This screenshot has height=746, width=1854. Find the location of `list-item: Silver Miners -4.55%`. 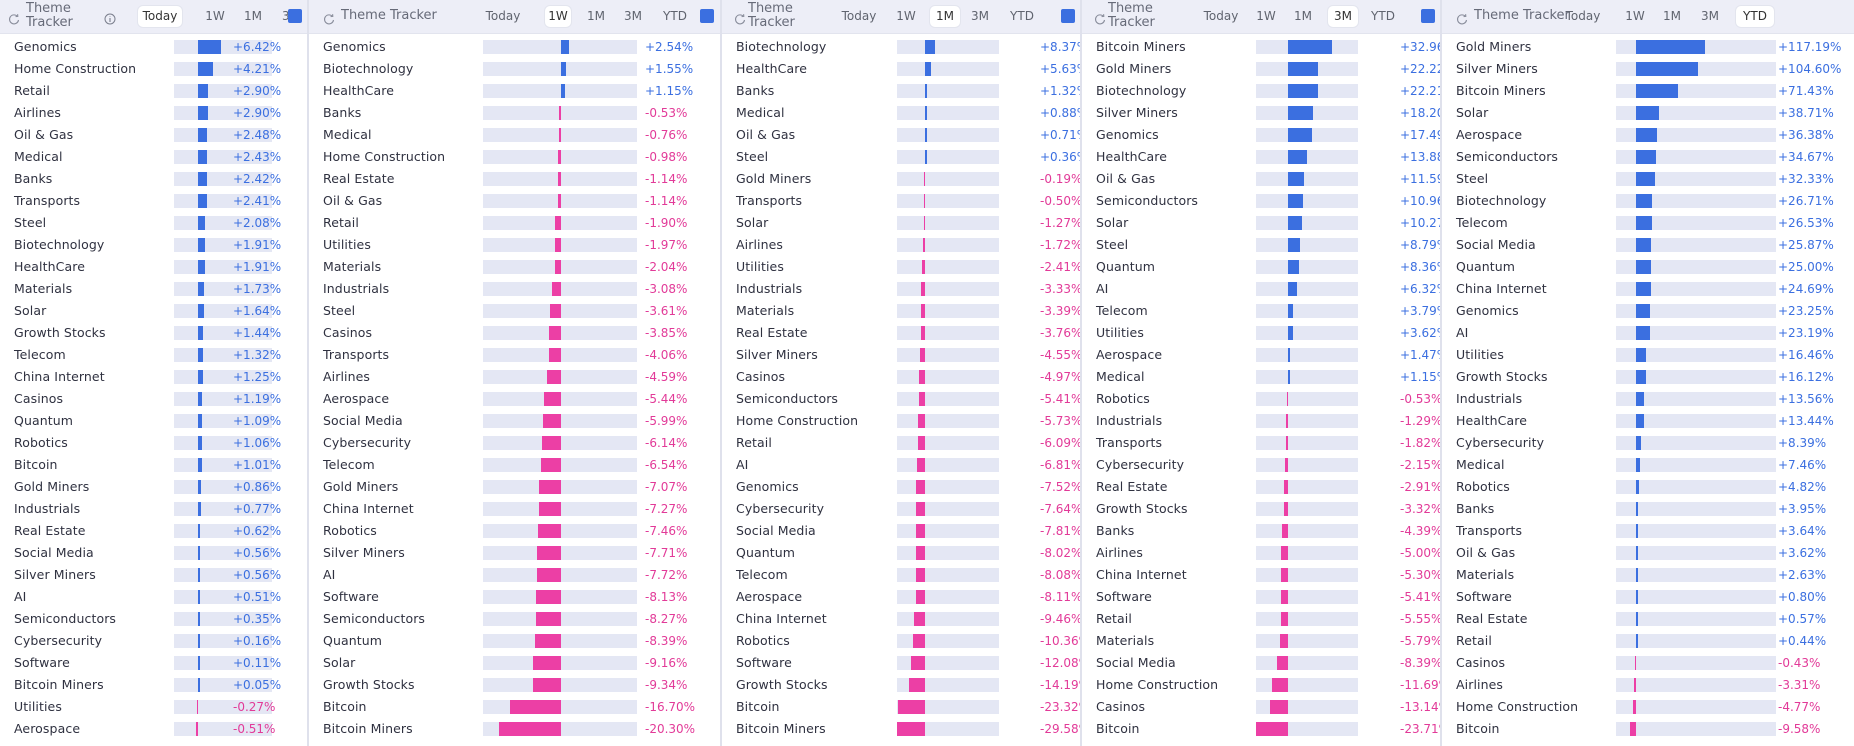

list-item: Silver Miners -4.55% is located at coordinates (901, 355).